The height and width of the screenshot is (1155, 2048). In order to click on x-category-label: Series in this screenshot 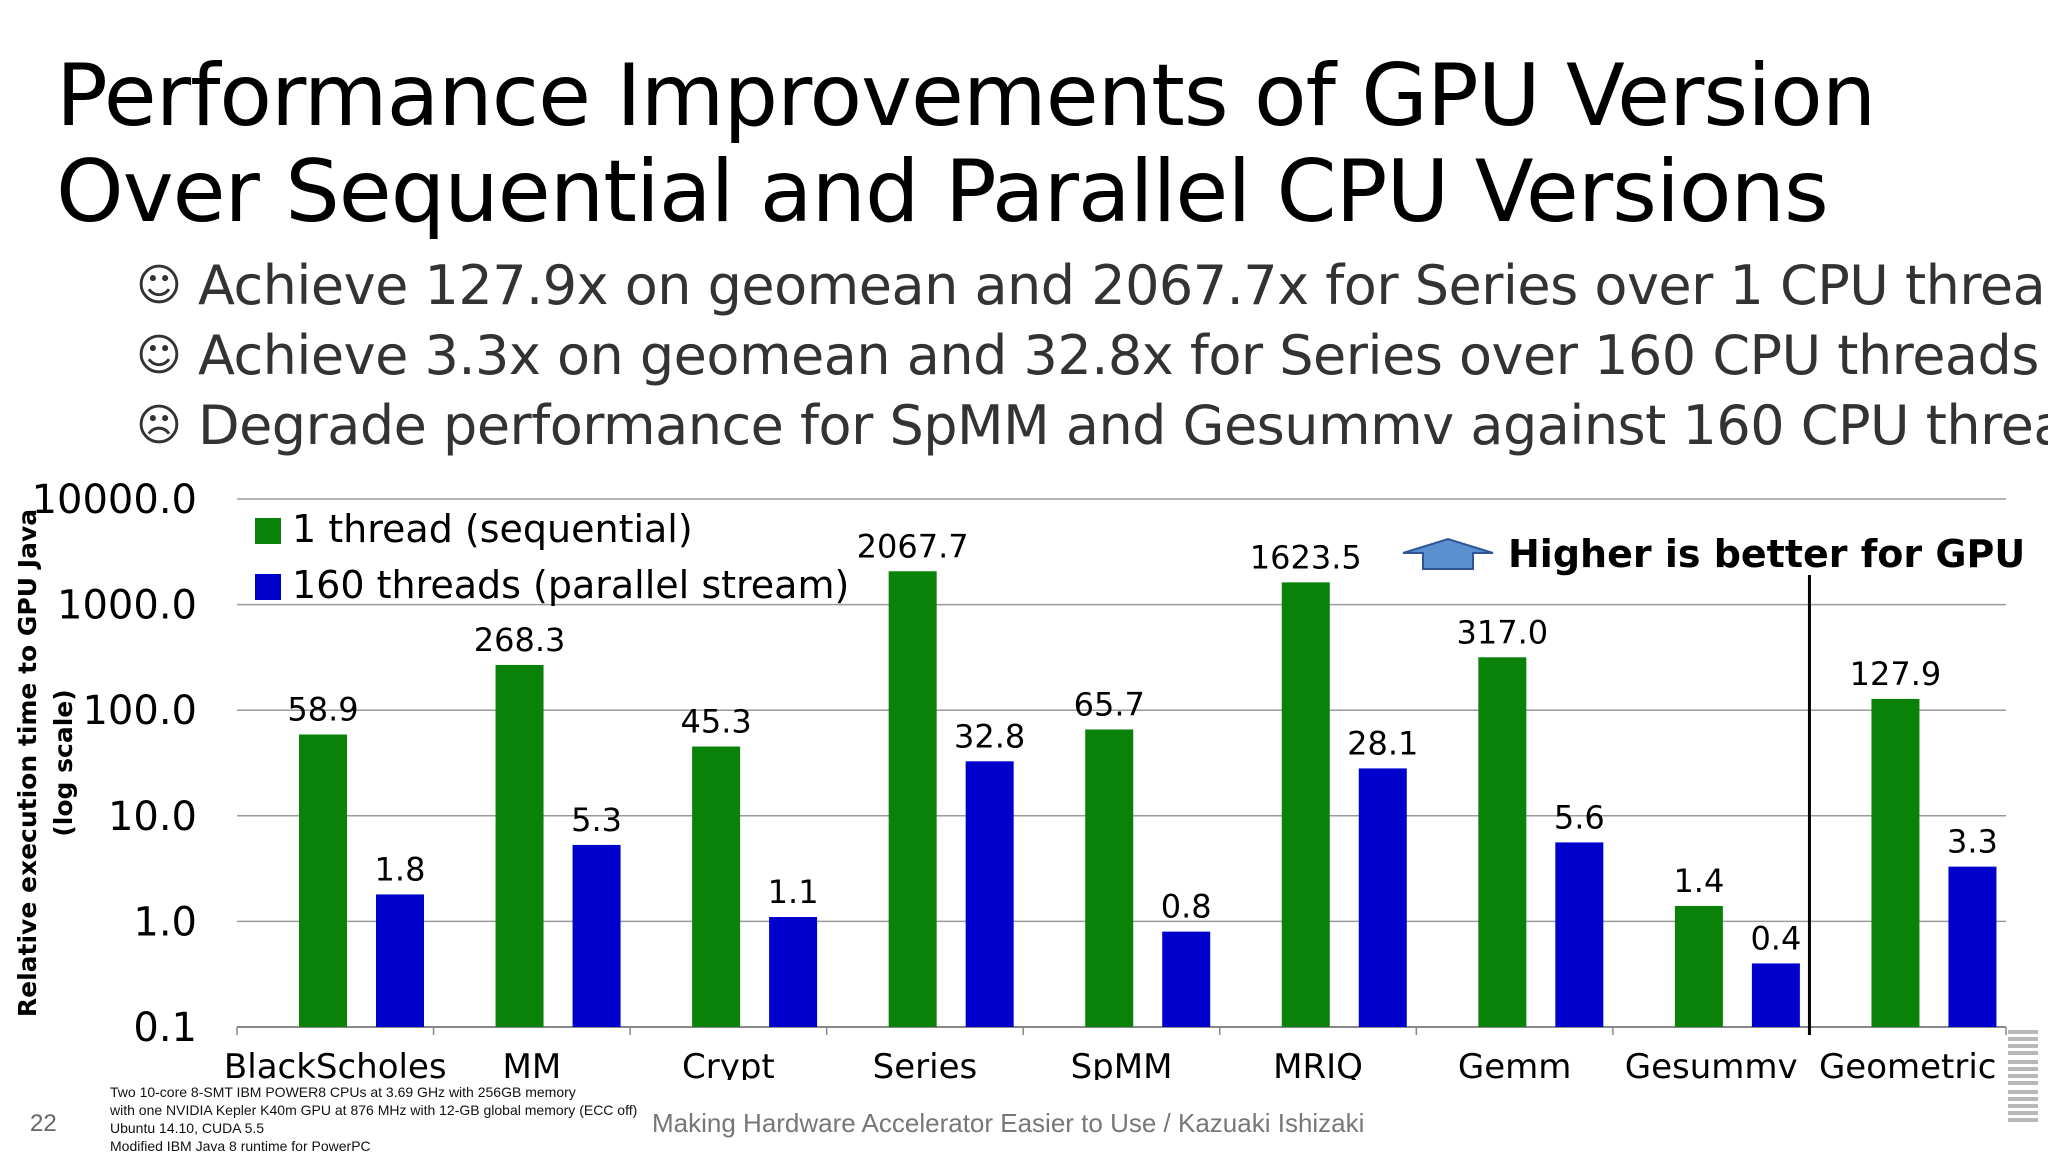, I will do `click(925, 1063)`.